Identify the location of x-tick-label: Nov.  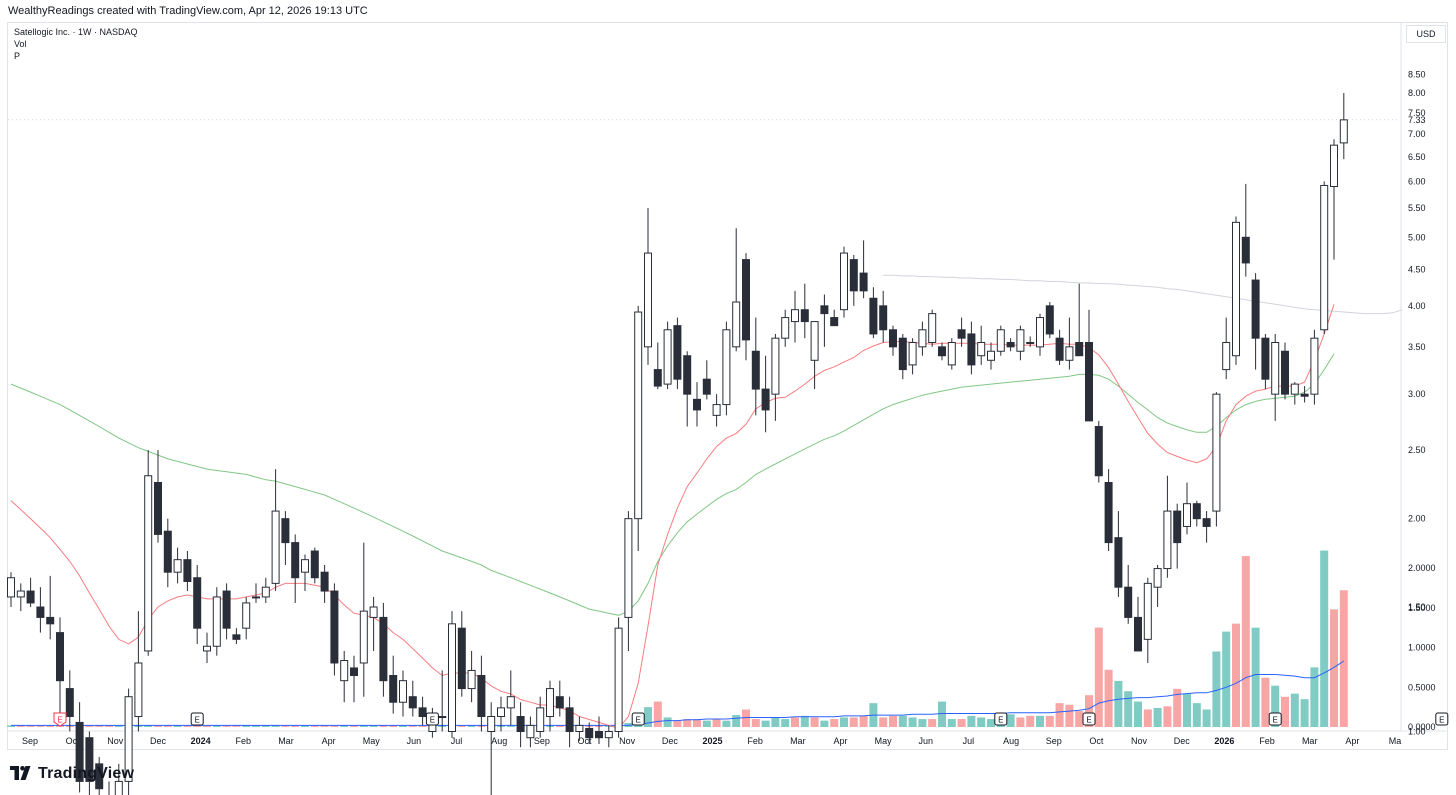
(627, 741).